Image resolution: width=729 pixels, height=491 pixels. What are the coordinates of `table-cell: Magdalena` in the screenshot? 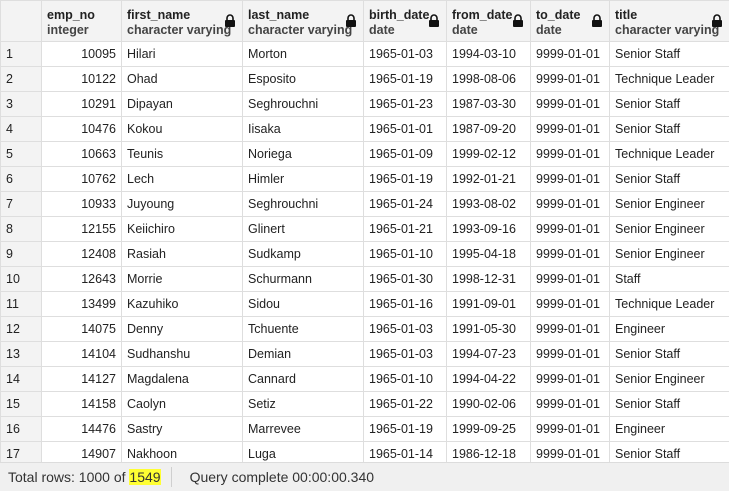 It's located at (182, 379).